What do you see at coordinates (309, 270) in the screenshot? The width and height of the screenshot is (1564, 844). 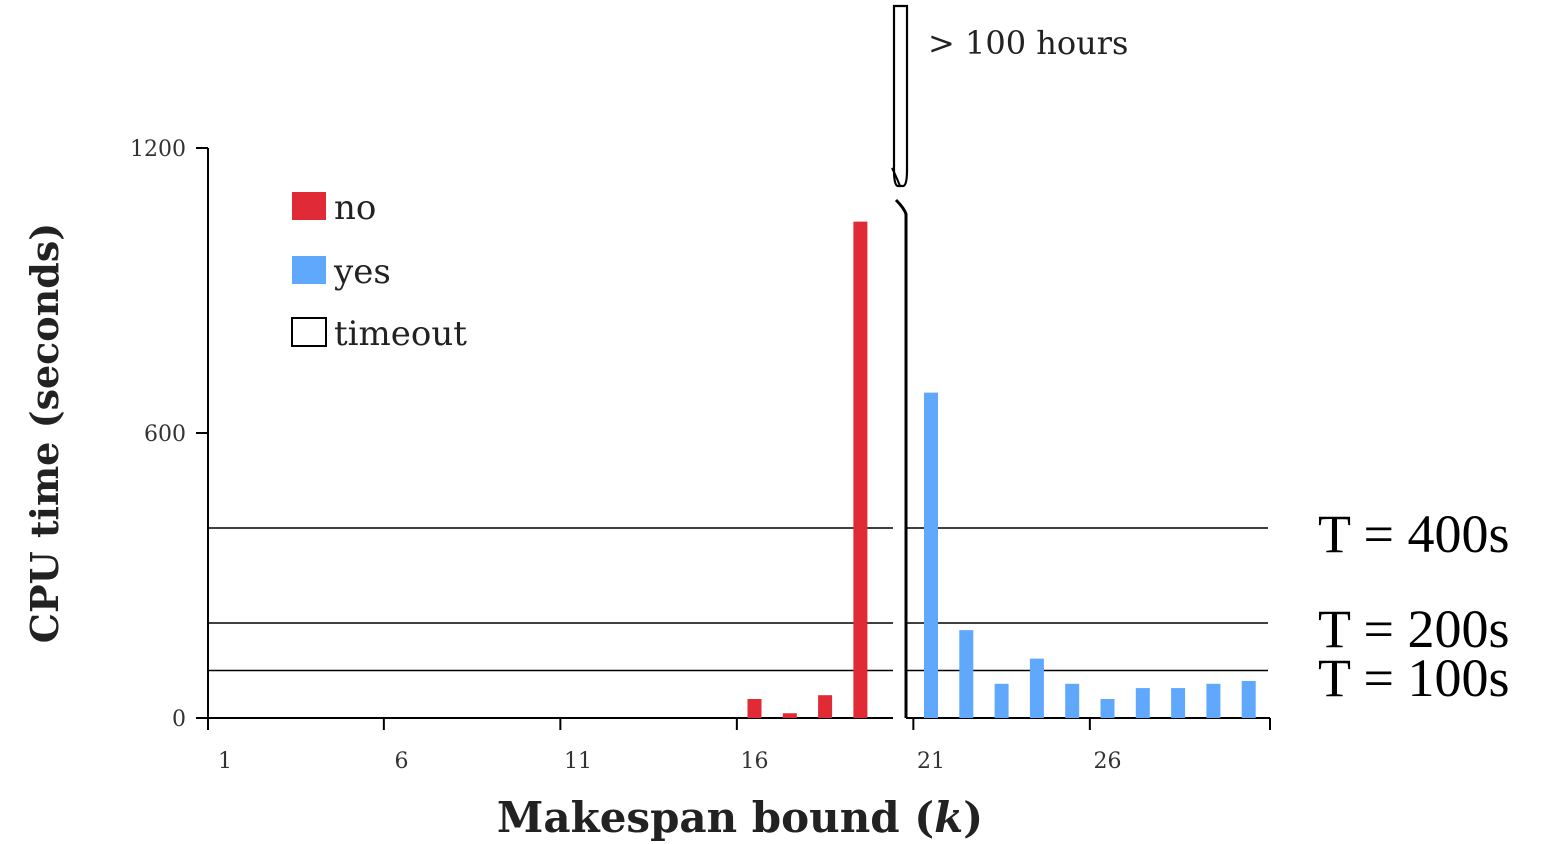 I see `legend-swatch-yes` at bounding box center [309, 270].